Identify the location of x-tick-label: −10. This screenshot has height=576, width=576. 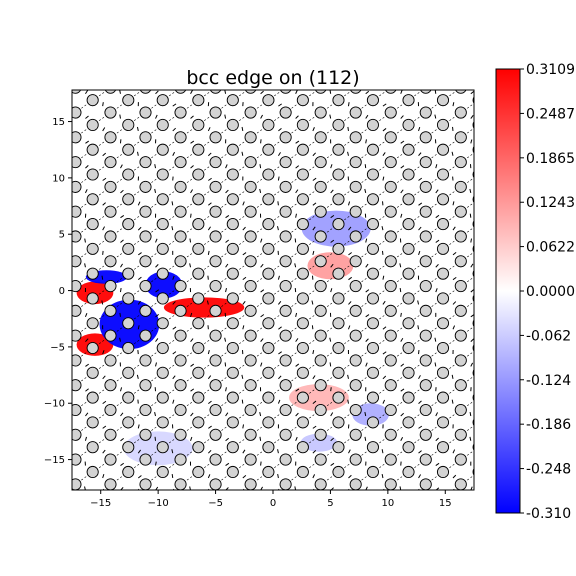
(158, 503).